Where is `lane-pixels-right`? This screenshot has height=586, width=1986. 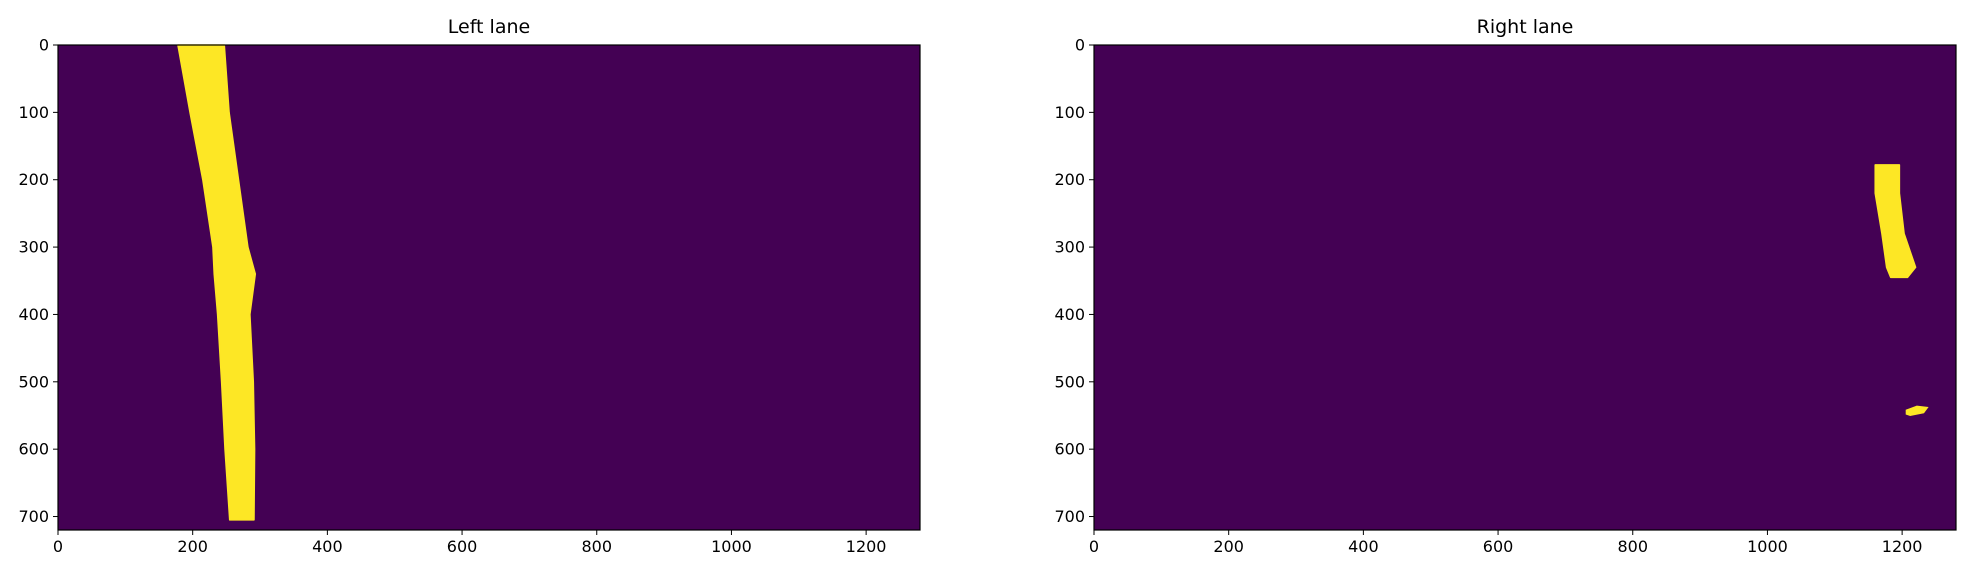
lane-pixels-right is located at coordinates (1901, 290).